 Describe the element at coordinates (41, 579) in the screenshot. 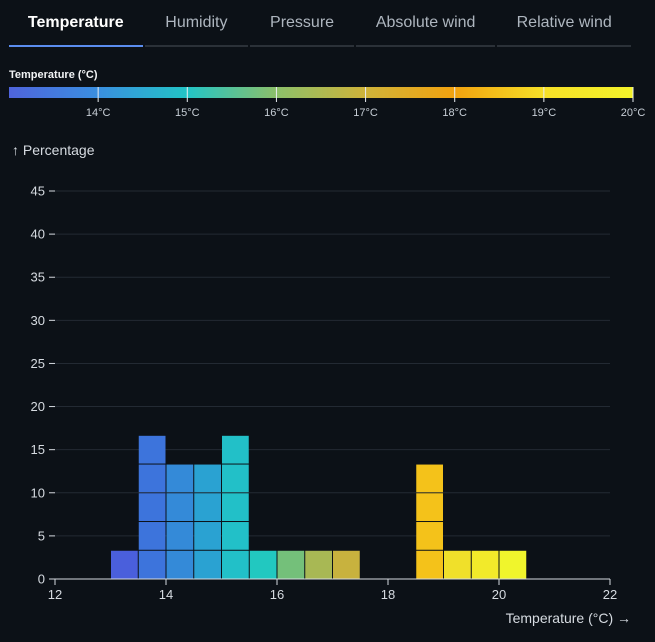

I see `y-tick-label: 0` at that location.